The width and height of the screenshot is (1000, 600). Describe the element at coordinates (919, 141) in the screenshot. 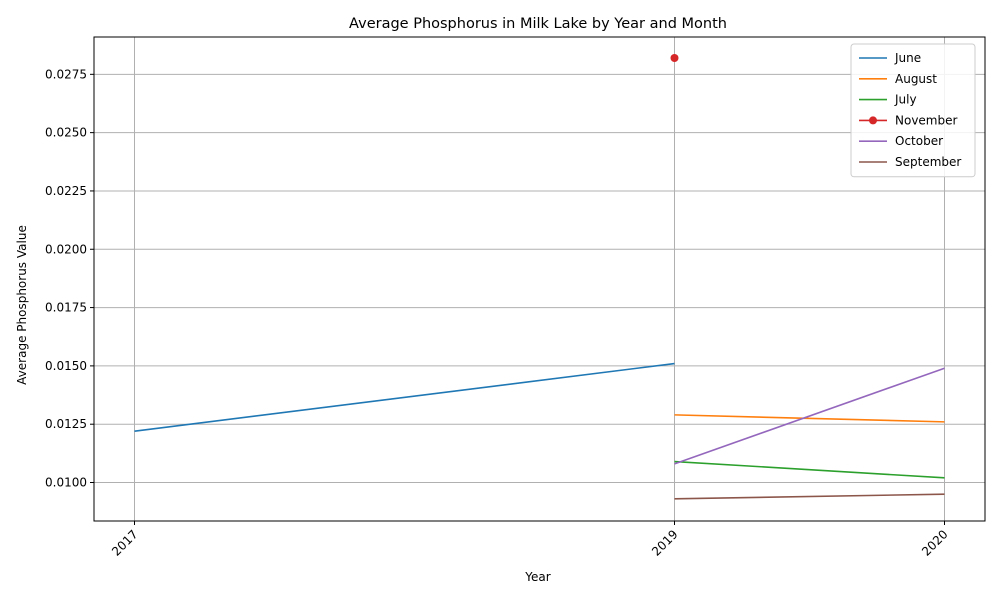

I see `legend-label-october: October` at that location.